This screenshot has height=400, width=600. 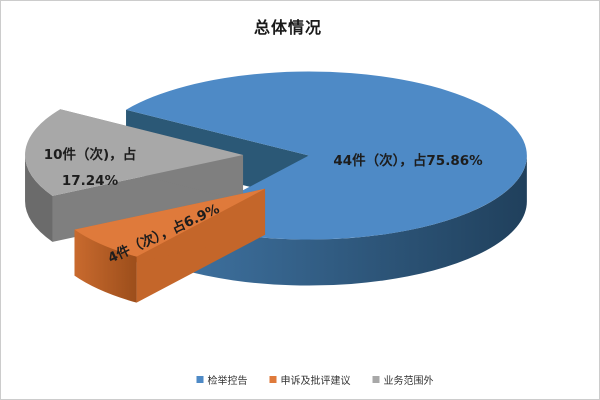 I want to click on legend-item-1: 申诉及批评建议, so click(x=310, y=379).